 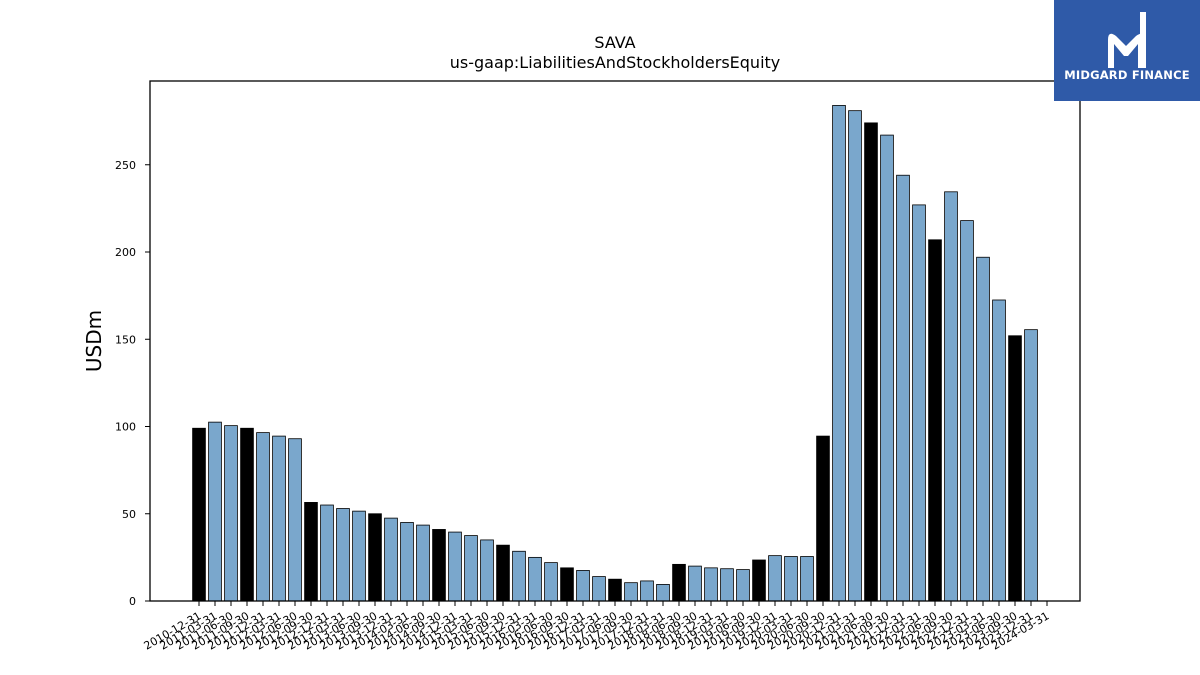 What do you see at coordinates (129, 514) in the screenshot?
I see `y-tick-label: 50` at bounding box center [129, 514].